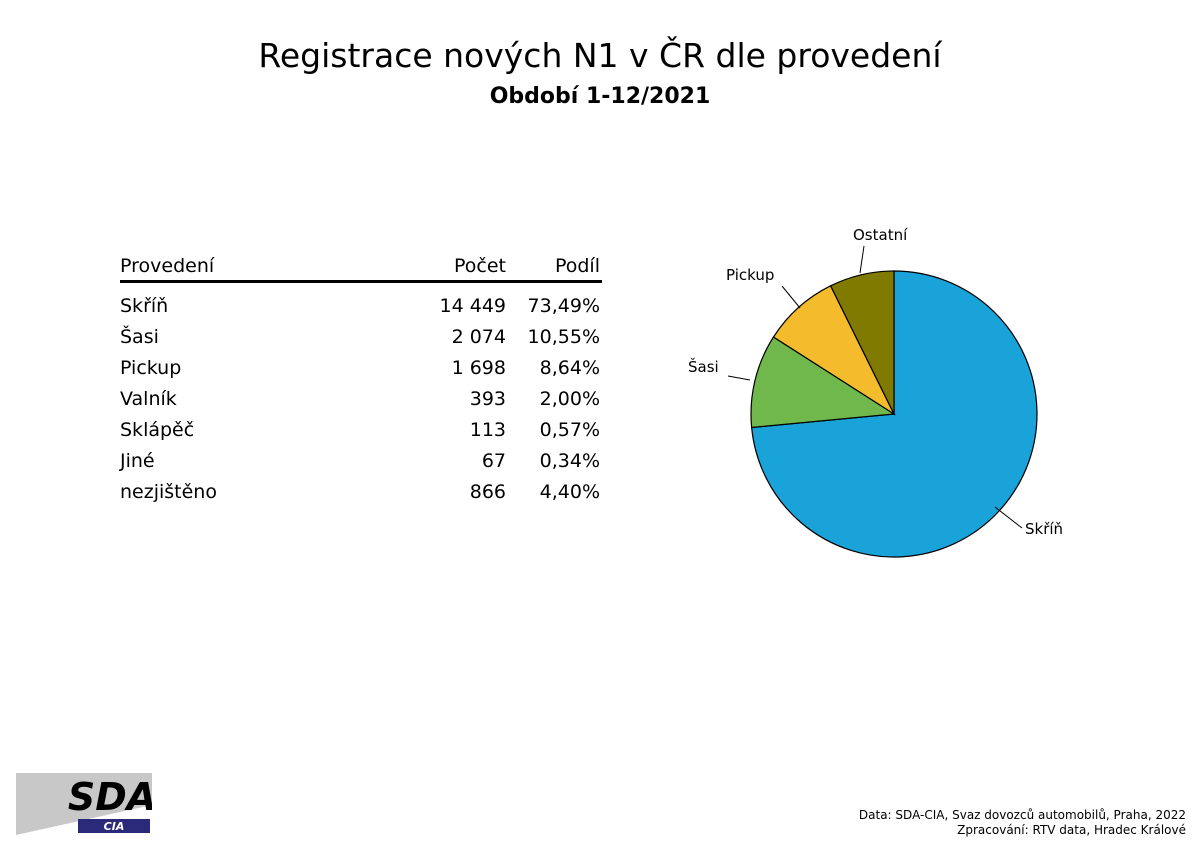  What do you see at coordinates (577, 266) in the screenshot?
I see `header-podil: Podíl` at bounding box center [577, 266].